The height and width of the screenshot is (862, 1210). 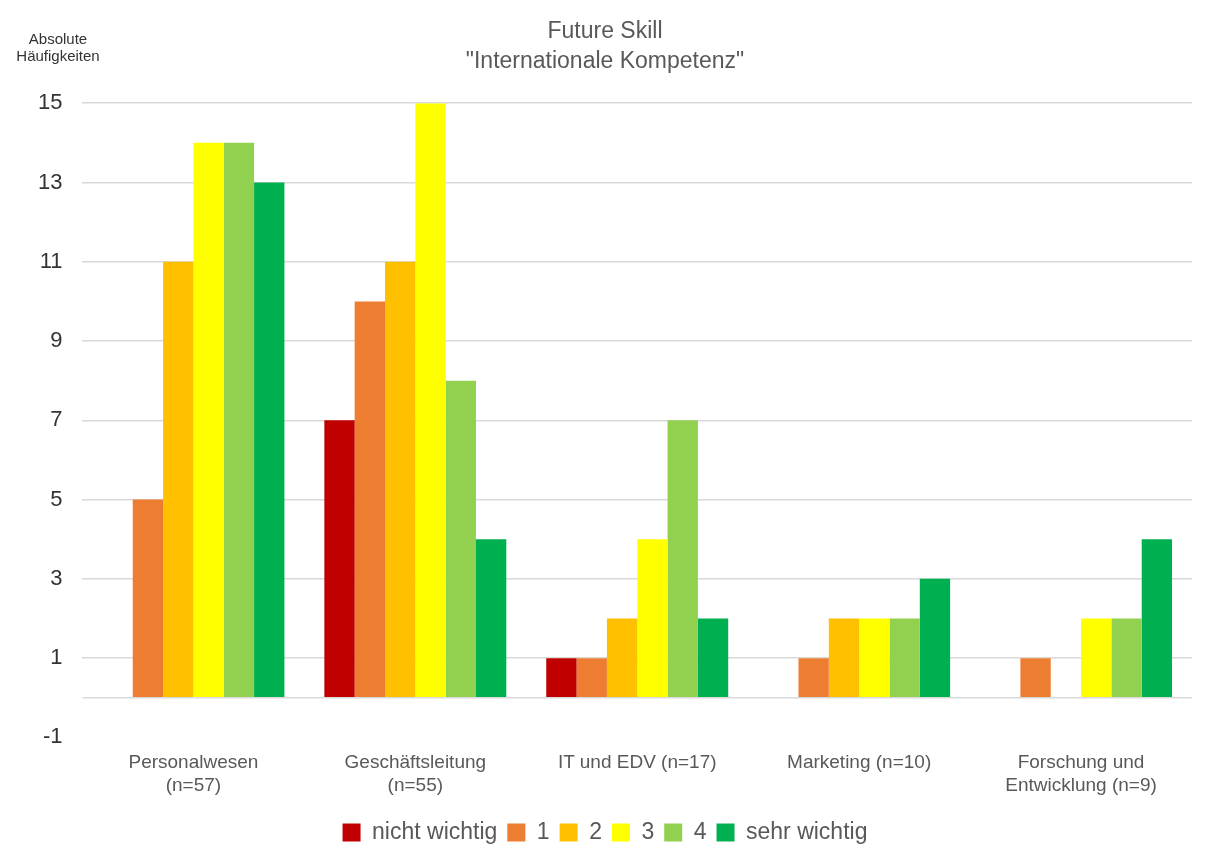 I want to click on y-tick-label: 5, so click(x=56, y=498).